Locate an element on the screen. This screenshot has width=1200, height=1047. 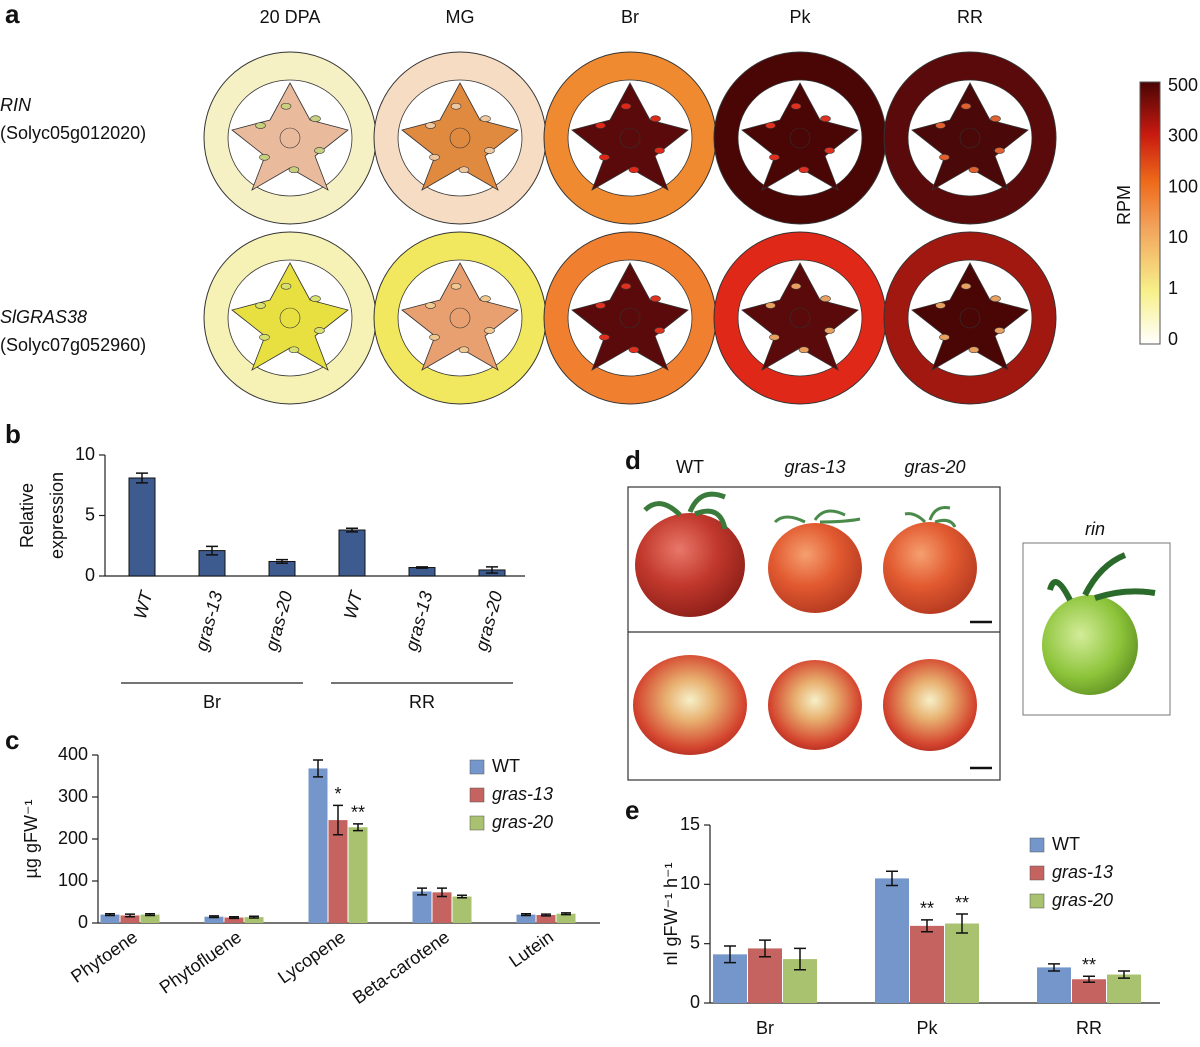
x-tick-label: Lycopene is located at coordinates (311, 957).